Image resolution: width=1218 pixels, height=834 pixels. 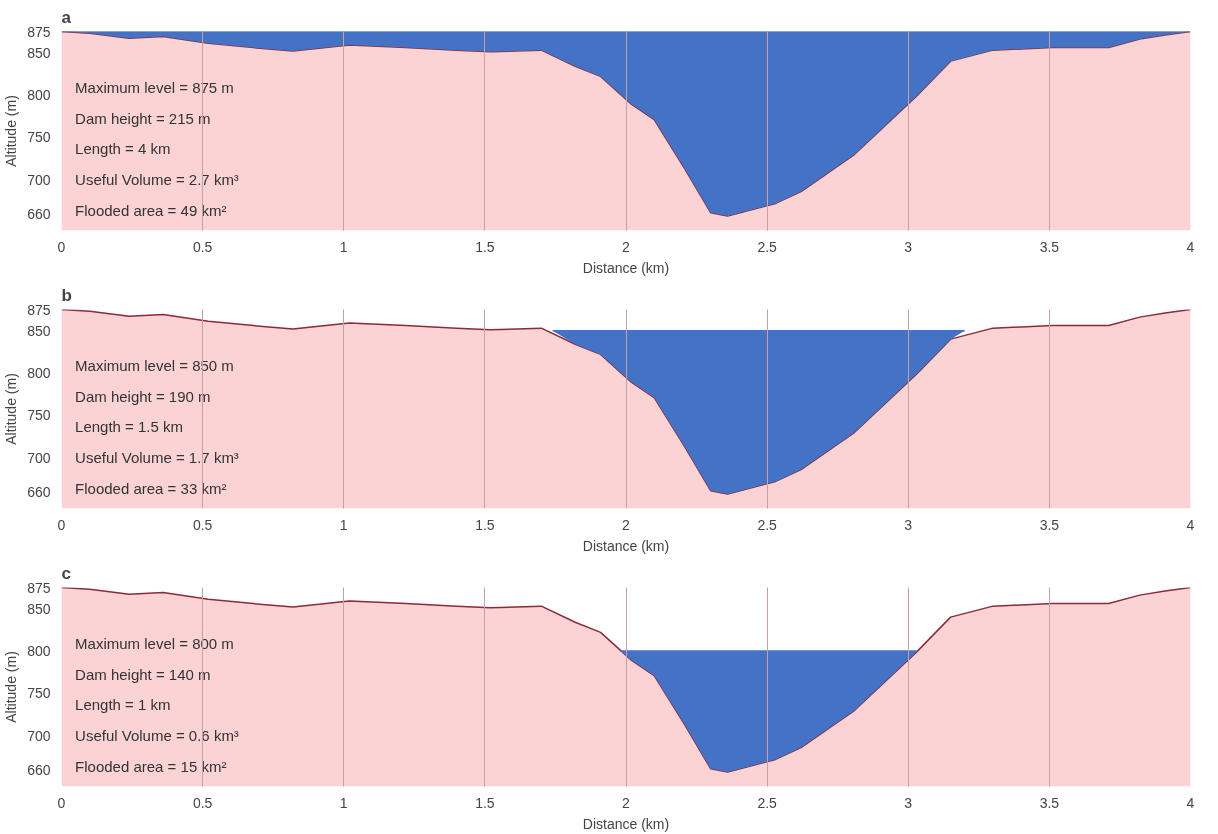 What do you see at coordinates (151, 767) in the screenshot?
I see `annotation: Flooded area = 15 km²` at bounding box center [151, 767].